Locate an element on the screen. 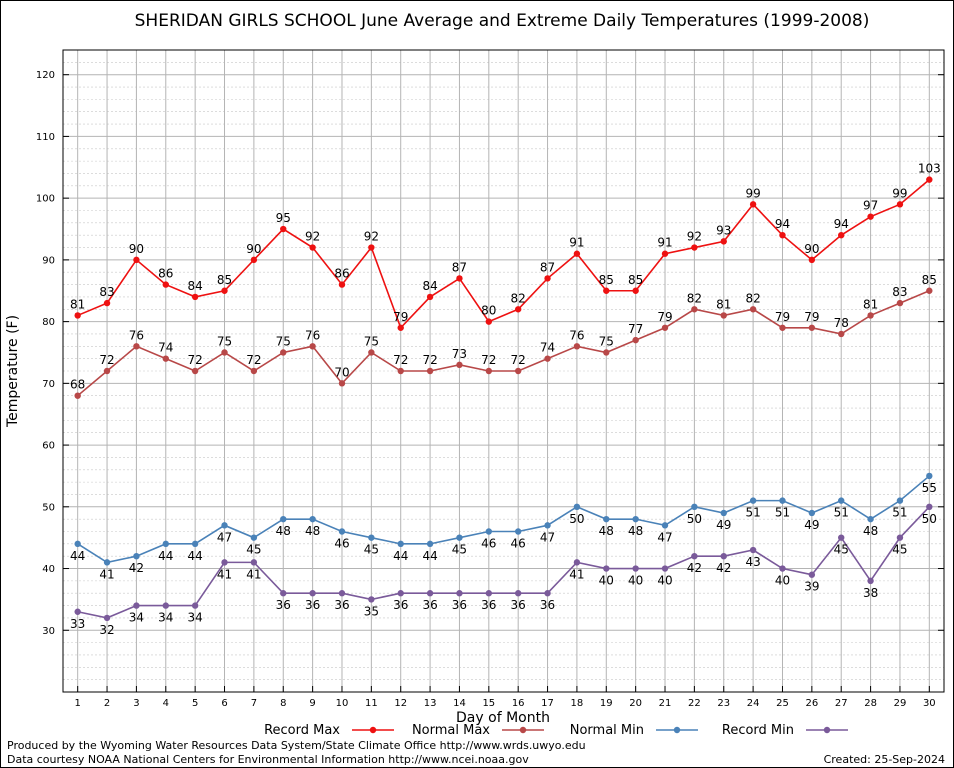  x-tick-label: 24 is located at coordinates (753, 703).